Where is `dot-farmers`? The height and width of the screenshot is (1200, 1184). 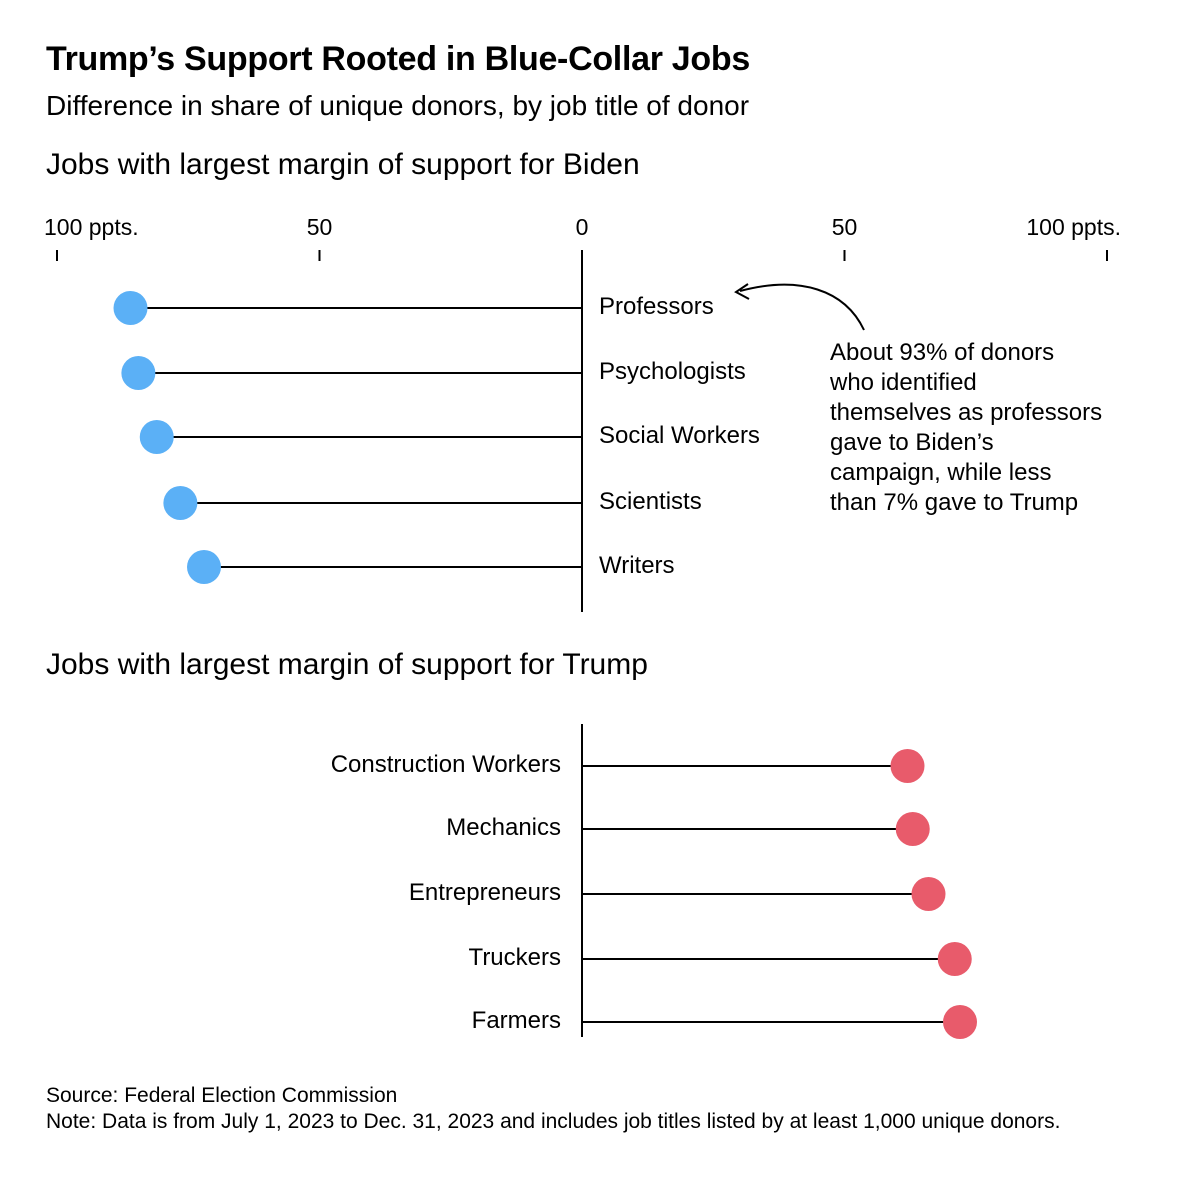
dot-farmers is located at coordinates (960, 1022).